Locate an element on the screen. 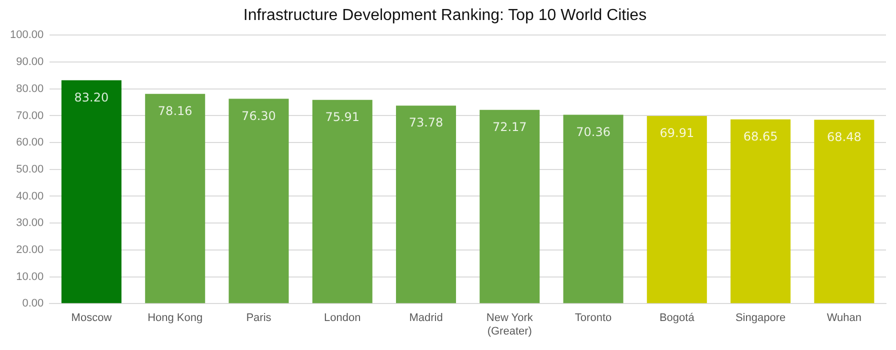 The height and width of the screenshot is (350, 896). y-tick-label: 10.00 is located at coordinates (30, 276).